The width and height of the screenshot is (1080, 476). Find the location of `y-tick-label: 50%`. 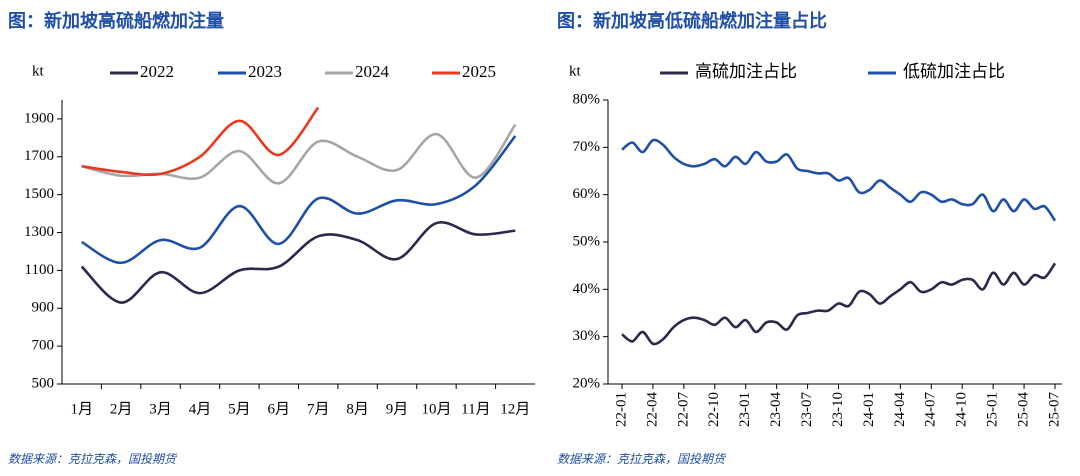

y-tick-label: 50% is located at coordinates (587, 241).